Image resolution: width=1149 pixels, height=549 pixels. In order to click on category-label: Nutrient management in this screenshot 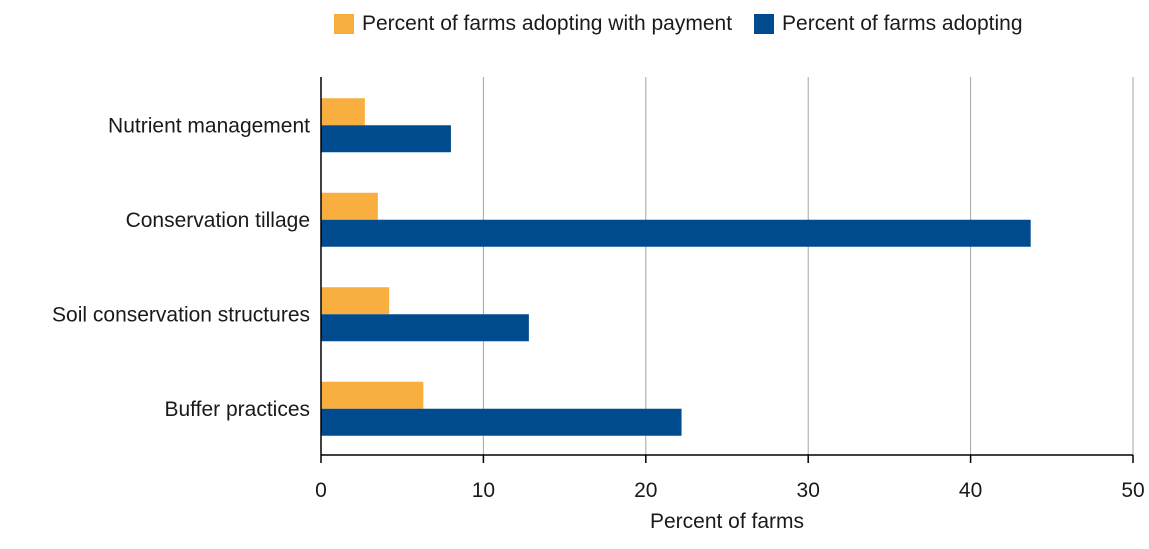, I will do `click(209, 125)`.